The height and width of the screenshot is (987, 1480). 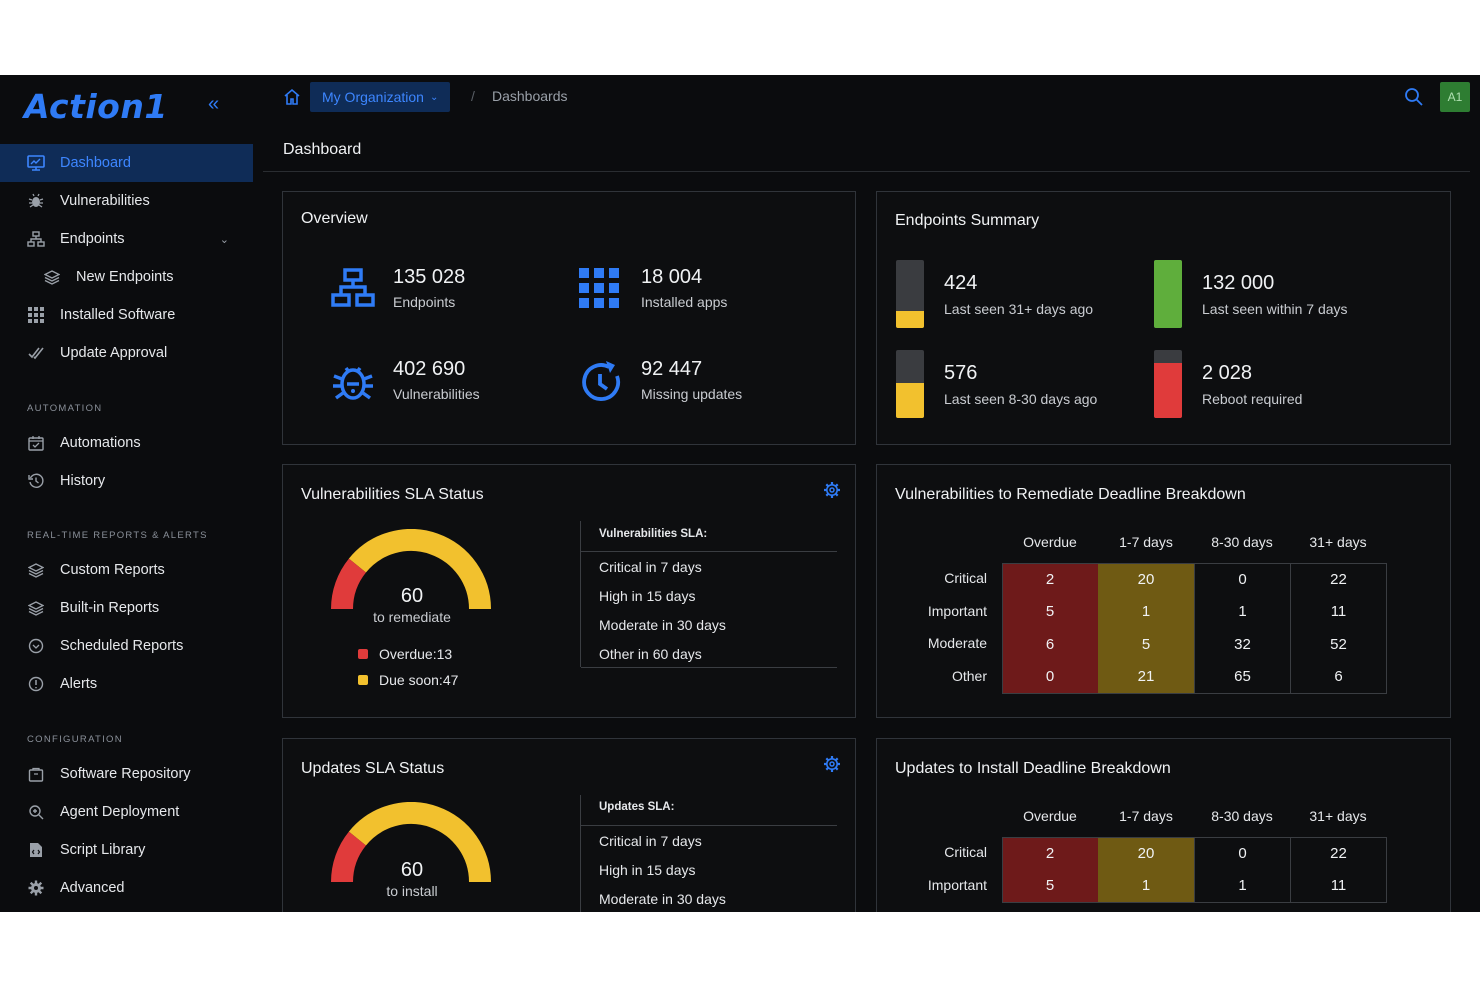 I want to click on sidebar-item-installed-software: Installed Software, so click(x=126, y=315).